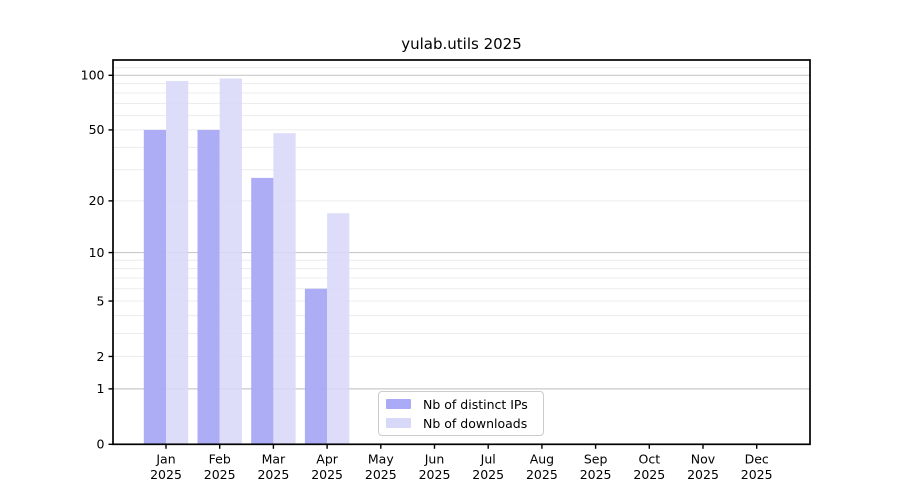  What do you see at coordinates (649, 459) in the screenshot?
I see `x-tick-label-month: Oct` at bounding box center [649, 459].